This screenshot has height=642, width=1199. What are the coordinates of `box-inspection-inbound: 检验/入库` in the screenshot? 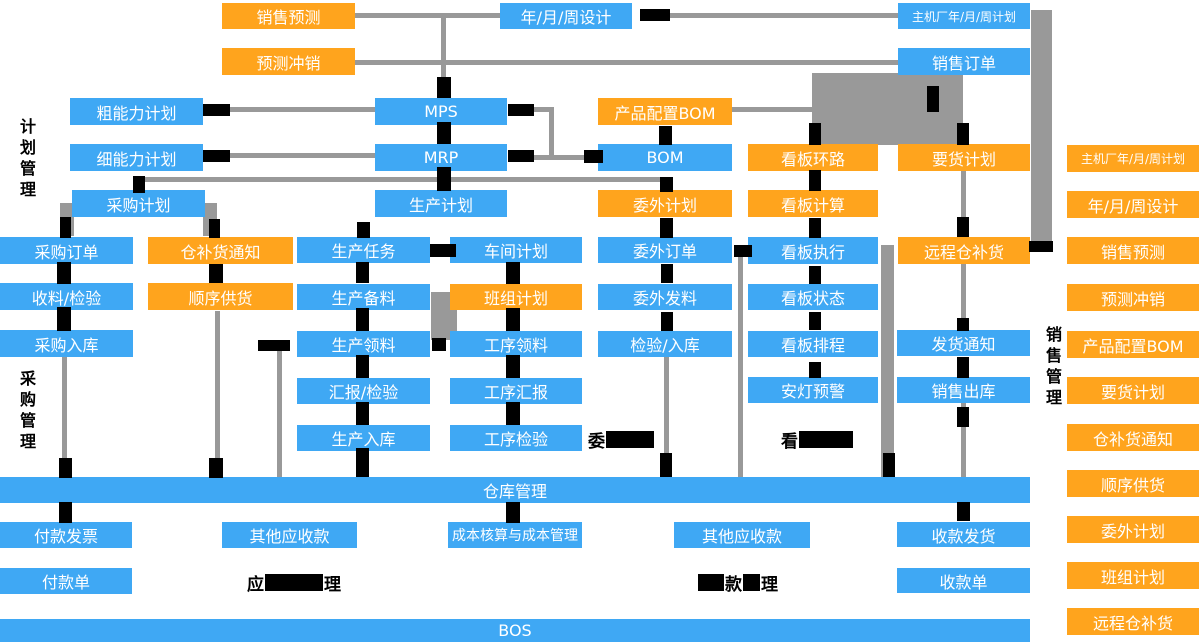 It's located at (665, 344).